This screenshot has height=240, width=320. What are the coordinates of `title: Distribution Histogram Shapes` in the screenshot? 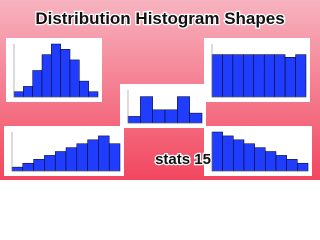 It's located at (159, 18).